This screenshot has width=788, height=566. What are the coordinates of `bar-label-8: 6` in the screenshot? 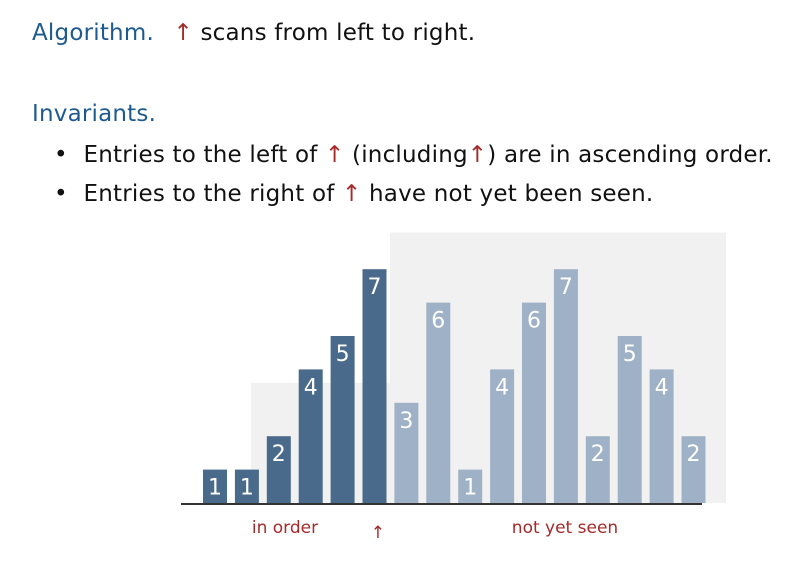 It's located at (438, 321).